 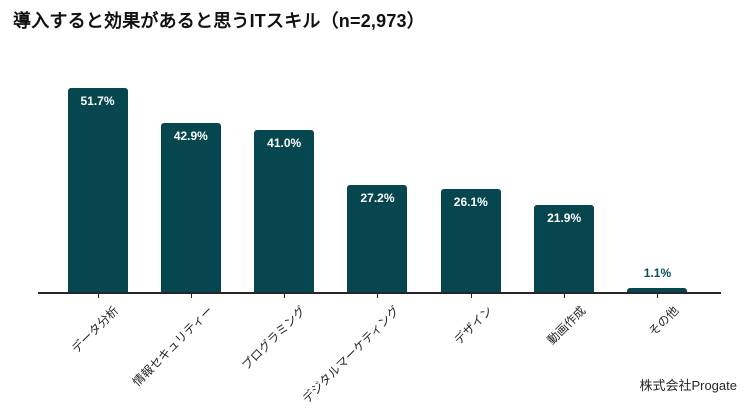 What do you see at coordinates (664, 321) in the screenshot?
I see `category-tick-label: その他` at bounding box center [664, 321].